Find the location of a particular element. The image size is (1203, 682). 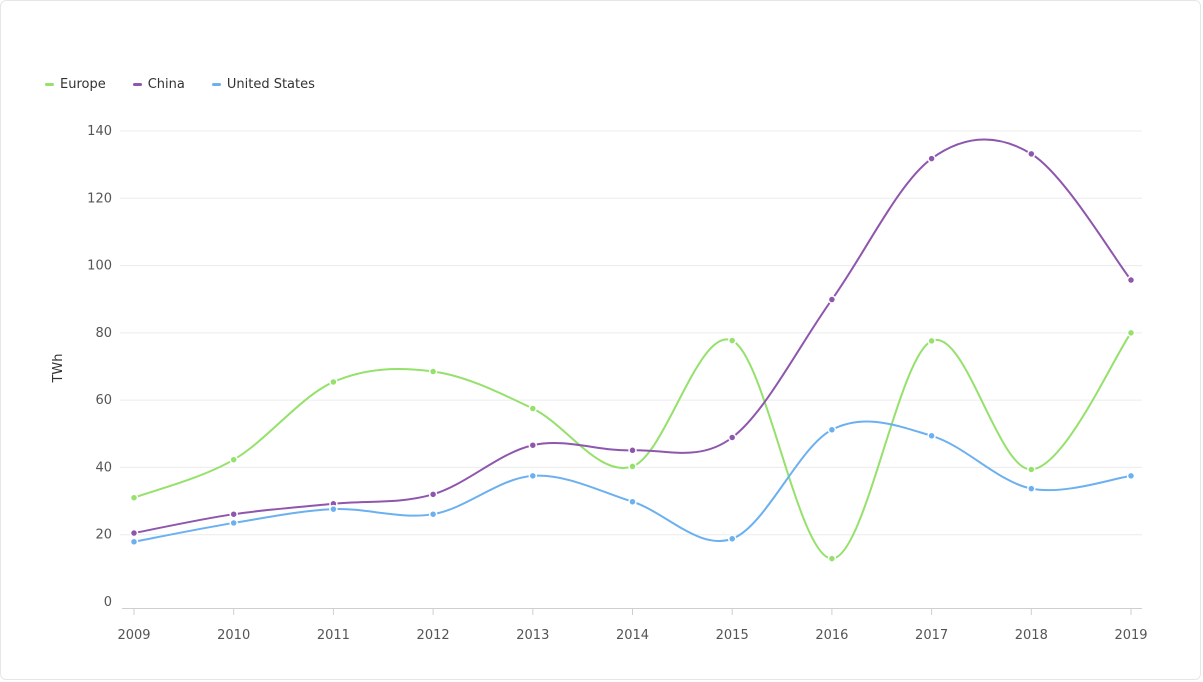

y-tick-label: 140 is located at coordinates (99, 131).